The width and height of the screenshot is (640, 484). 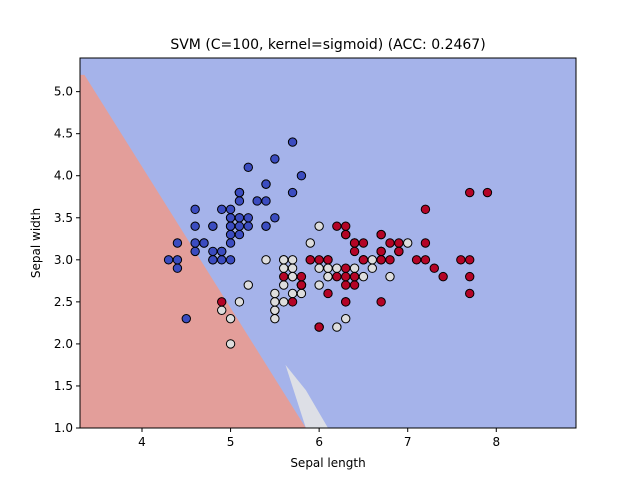 What do you see at coordinates (327, 463) in the screenshot?
I see `x-axis-label: Sepal length` at bounding box center [327, 463].